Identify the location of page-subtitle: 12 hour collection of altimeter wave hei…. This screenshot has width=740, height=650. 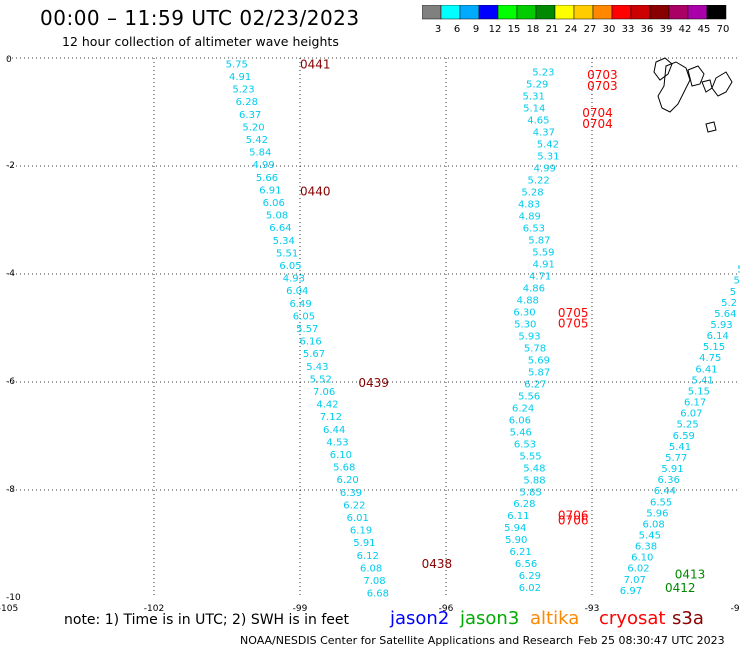
(200, 41).